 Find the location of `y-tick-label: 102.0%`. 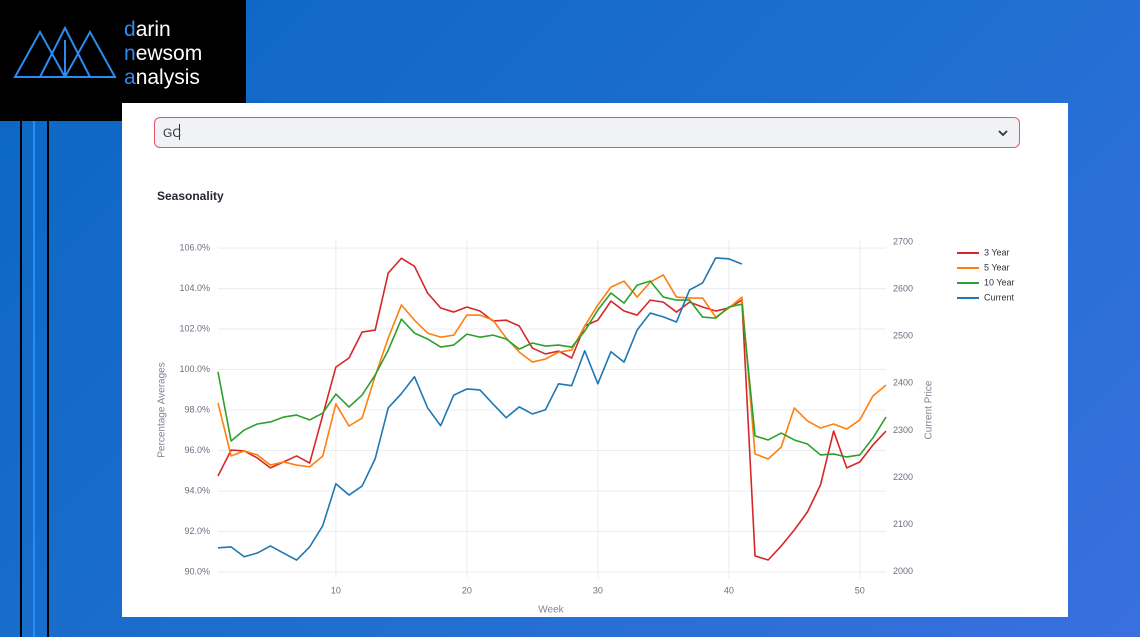

y-tick-label: 102.0% is located at coordinates (194, 328).